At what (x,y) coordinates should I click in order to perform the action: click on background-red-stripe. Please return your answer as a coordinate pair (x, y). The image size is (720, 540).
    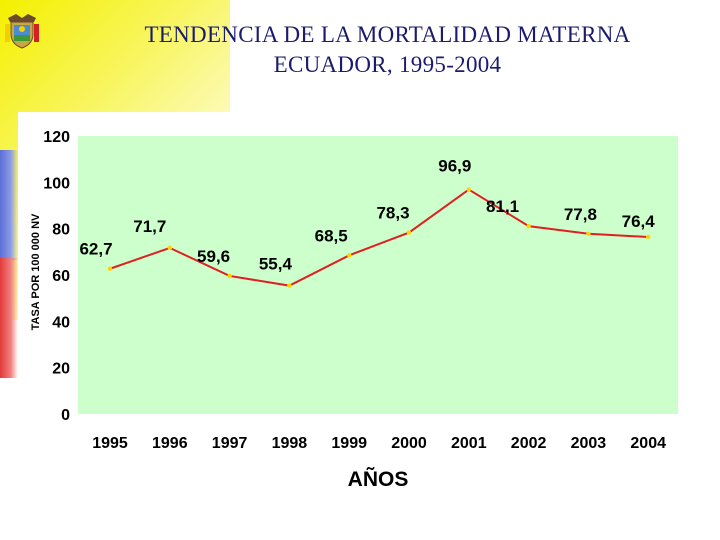
    Looking at the image, I should click on (9, 318).